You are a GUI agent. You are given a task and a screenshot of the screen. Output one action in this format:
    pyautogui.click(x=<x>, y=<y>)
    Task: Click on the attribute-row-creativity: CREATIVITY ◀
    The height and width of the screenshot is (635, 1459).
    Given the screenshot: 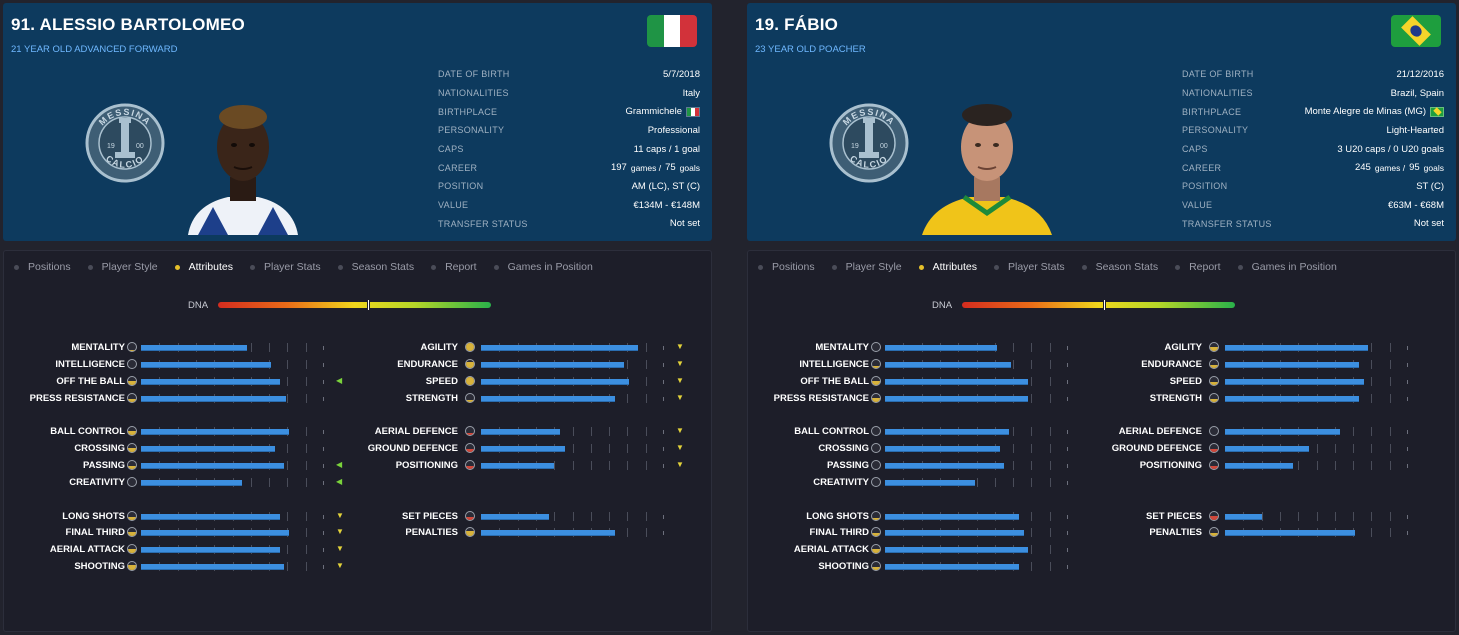 What is the action you would take?
    pyautogui.click(x=354, y=482)
    